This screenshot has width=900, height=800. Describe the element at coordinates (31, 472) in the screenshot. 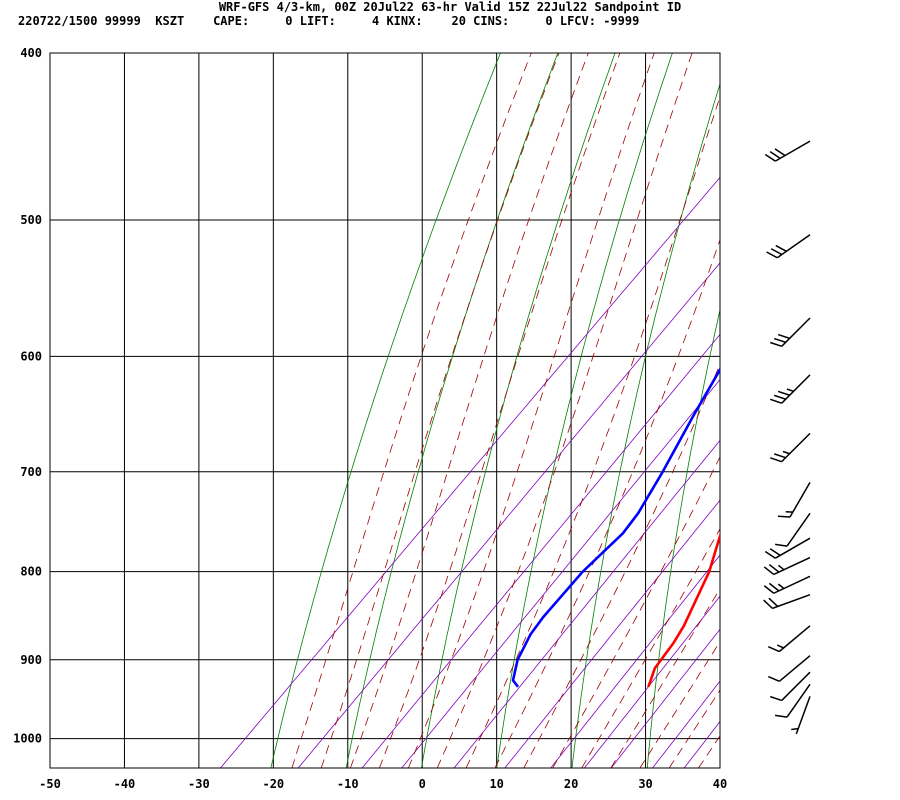

I see `pressure-tick-label: 700` at that location.